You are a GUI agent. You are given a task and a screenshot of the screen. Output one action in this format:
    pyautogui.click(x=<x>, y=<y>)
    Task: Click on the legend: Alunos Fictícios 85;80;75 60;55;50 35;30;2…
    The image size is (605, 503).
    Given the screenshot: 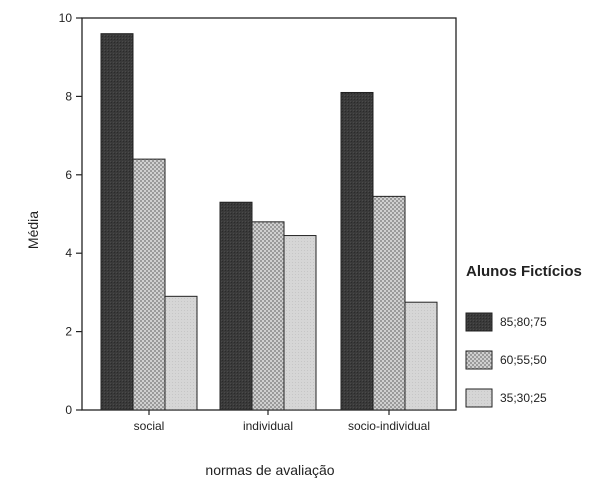 What is the action you would take?
    pyautogui.click(x=523, y=335)
    